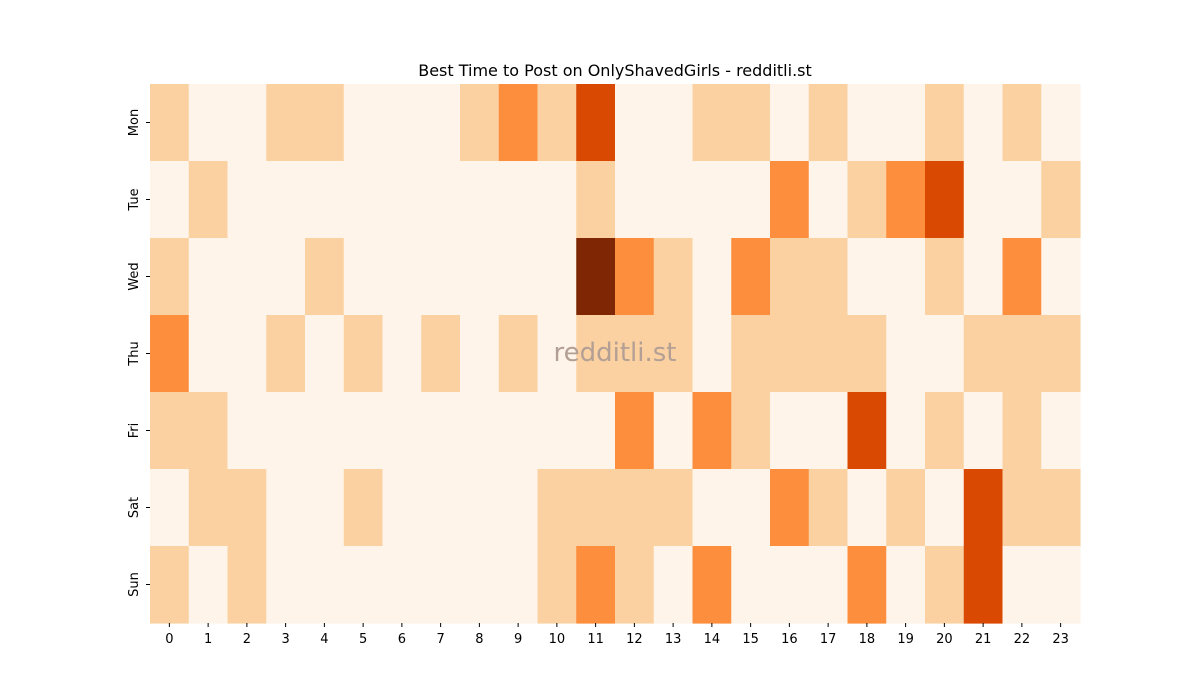  What do you see at coordinates (712, 639) in the screenshot?
I see `x-tick-label: 14` at bounding box center [712, 639].